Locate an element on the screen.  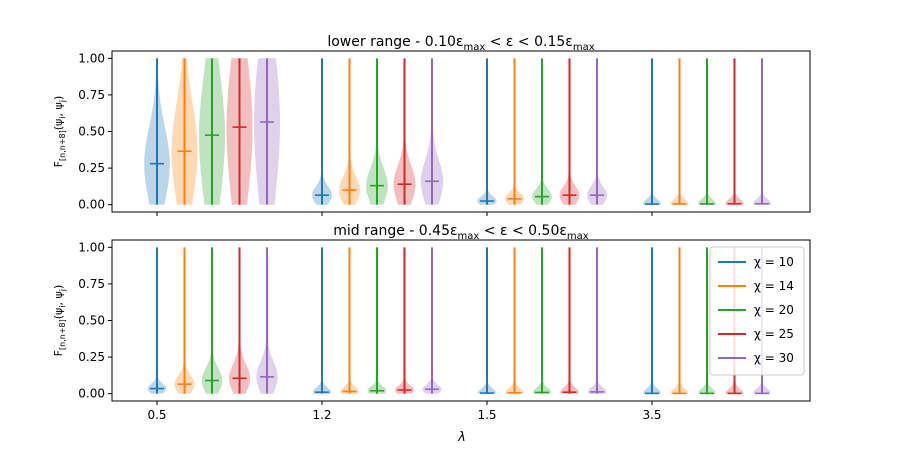
legend-label: χ = 30 is located at coordinates (774, 358).